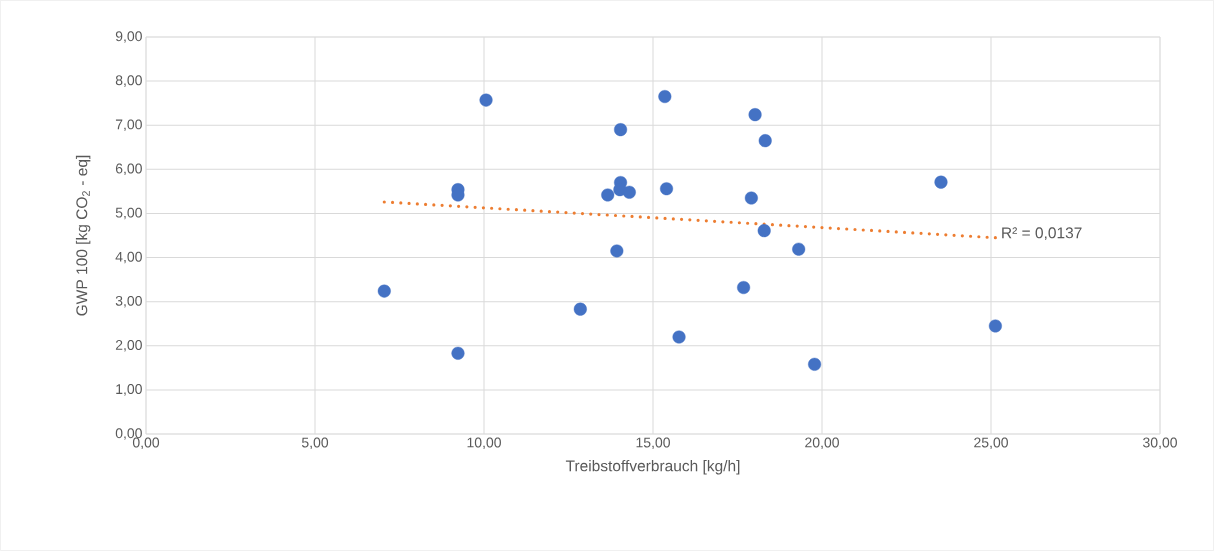 This screenshot has height=551, width=1214. I want to click on y-tick-label: 6,00, so click(128, 169).